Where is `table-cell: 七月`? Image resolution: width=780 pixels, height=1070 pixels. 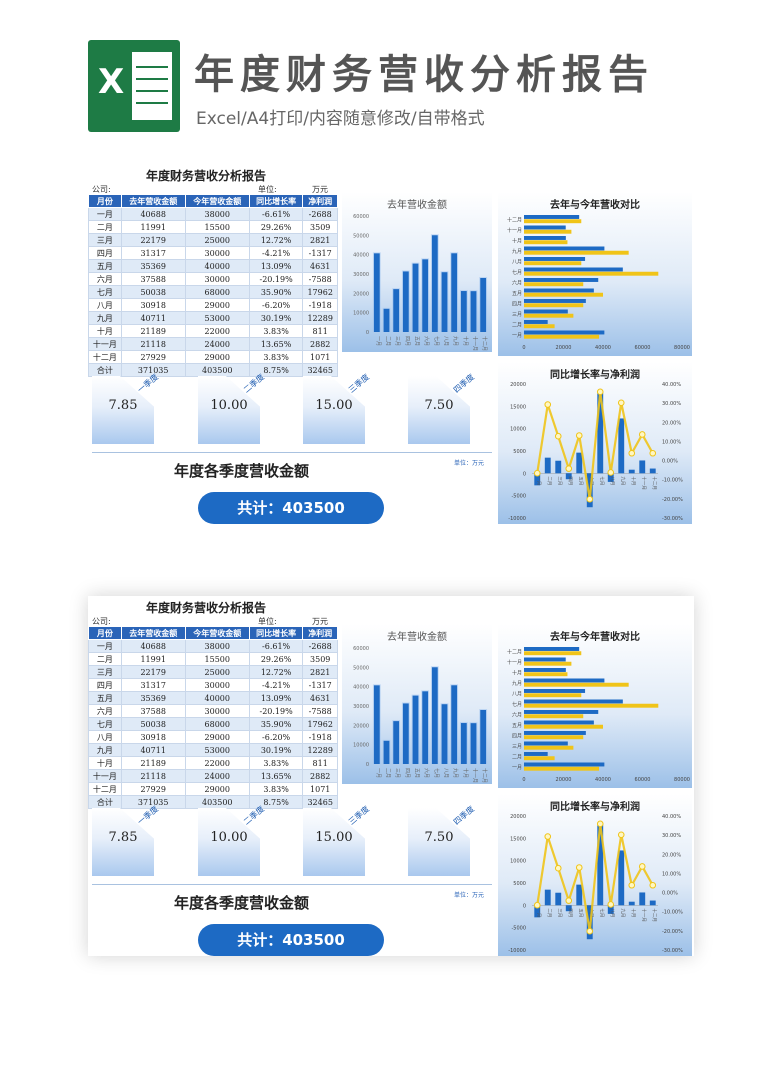 table-cell: 七月 is located at coordinates (105, 292).